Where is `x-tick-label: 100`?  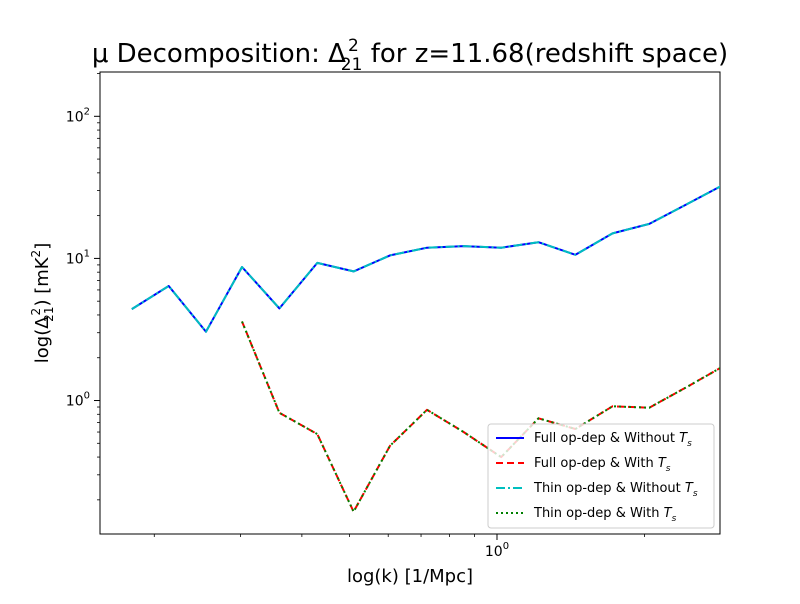
x-tick-label: 100 is located at coordinates (497, 550).